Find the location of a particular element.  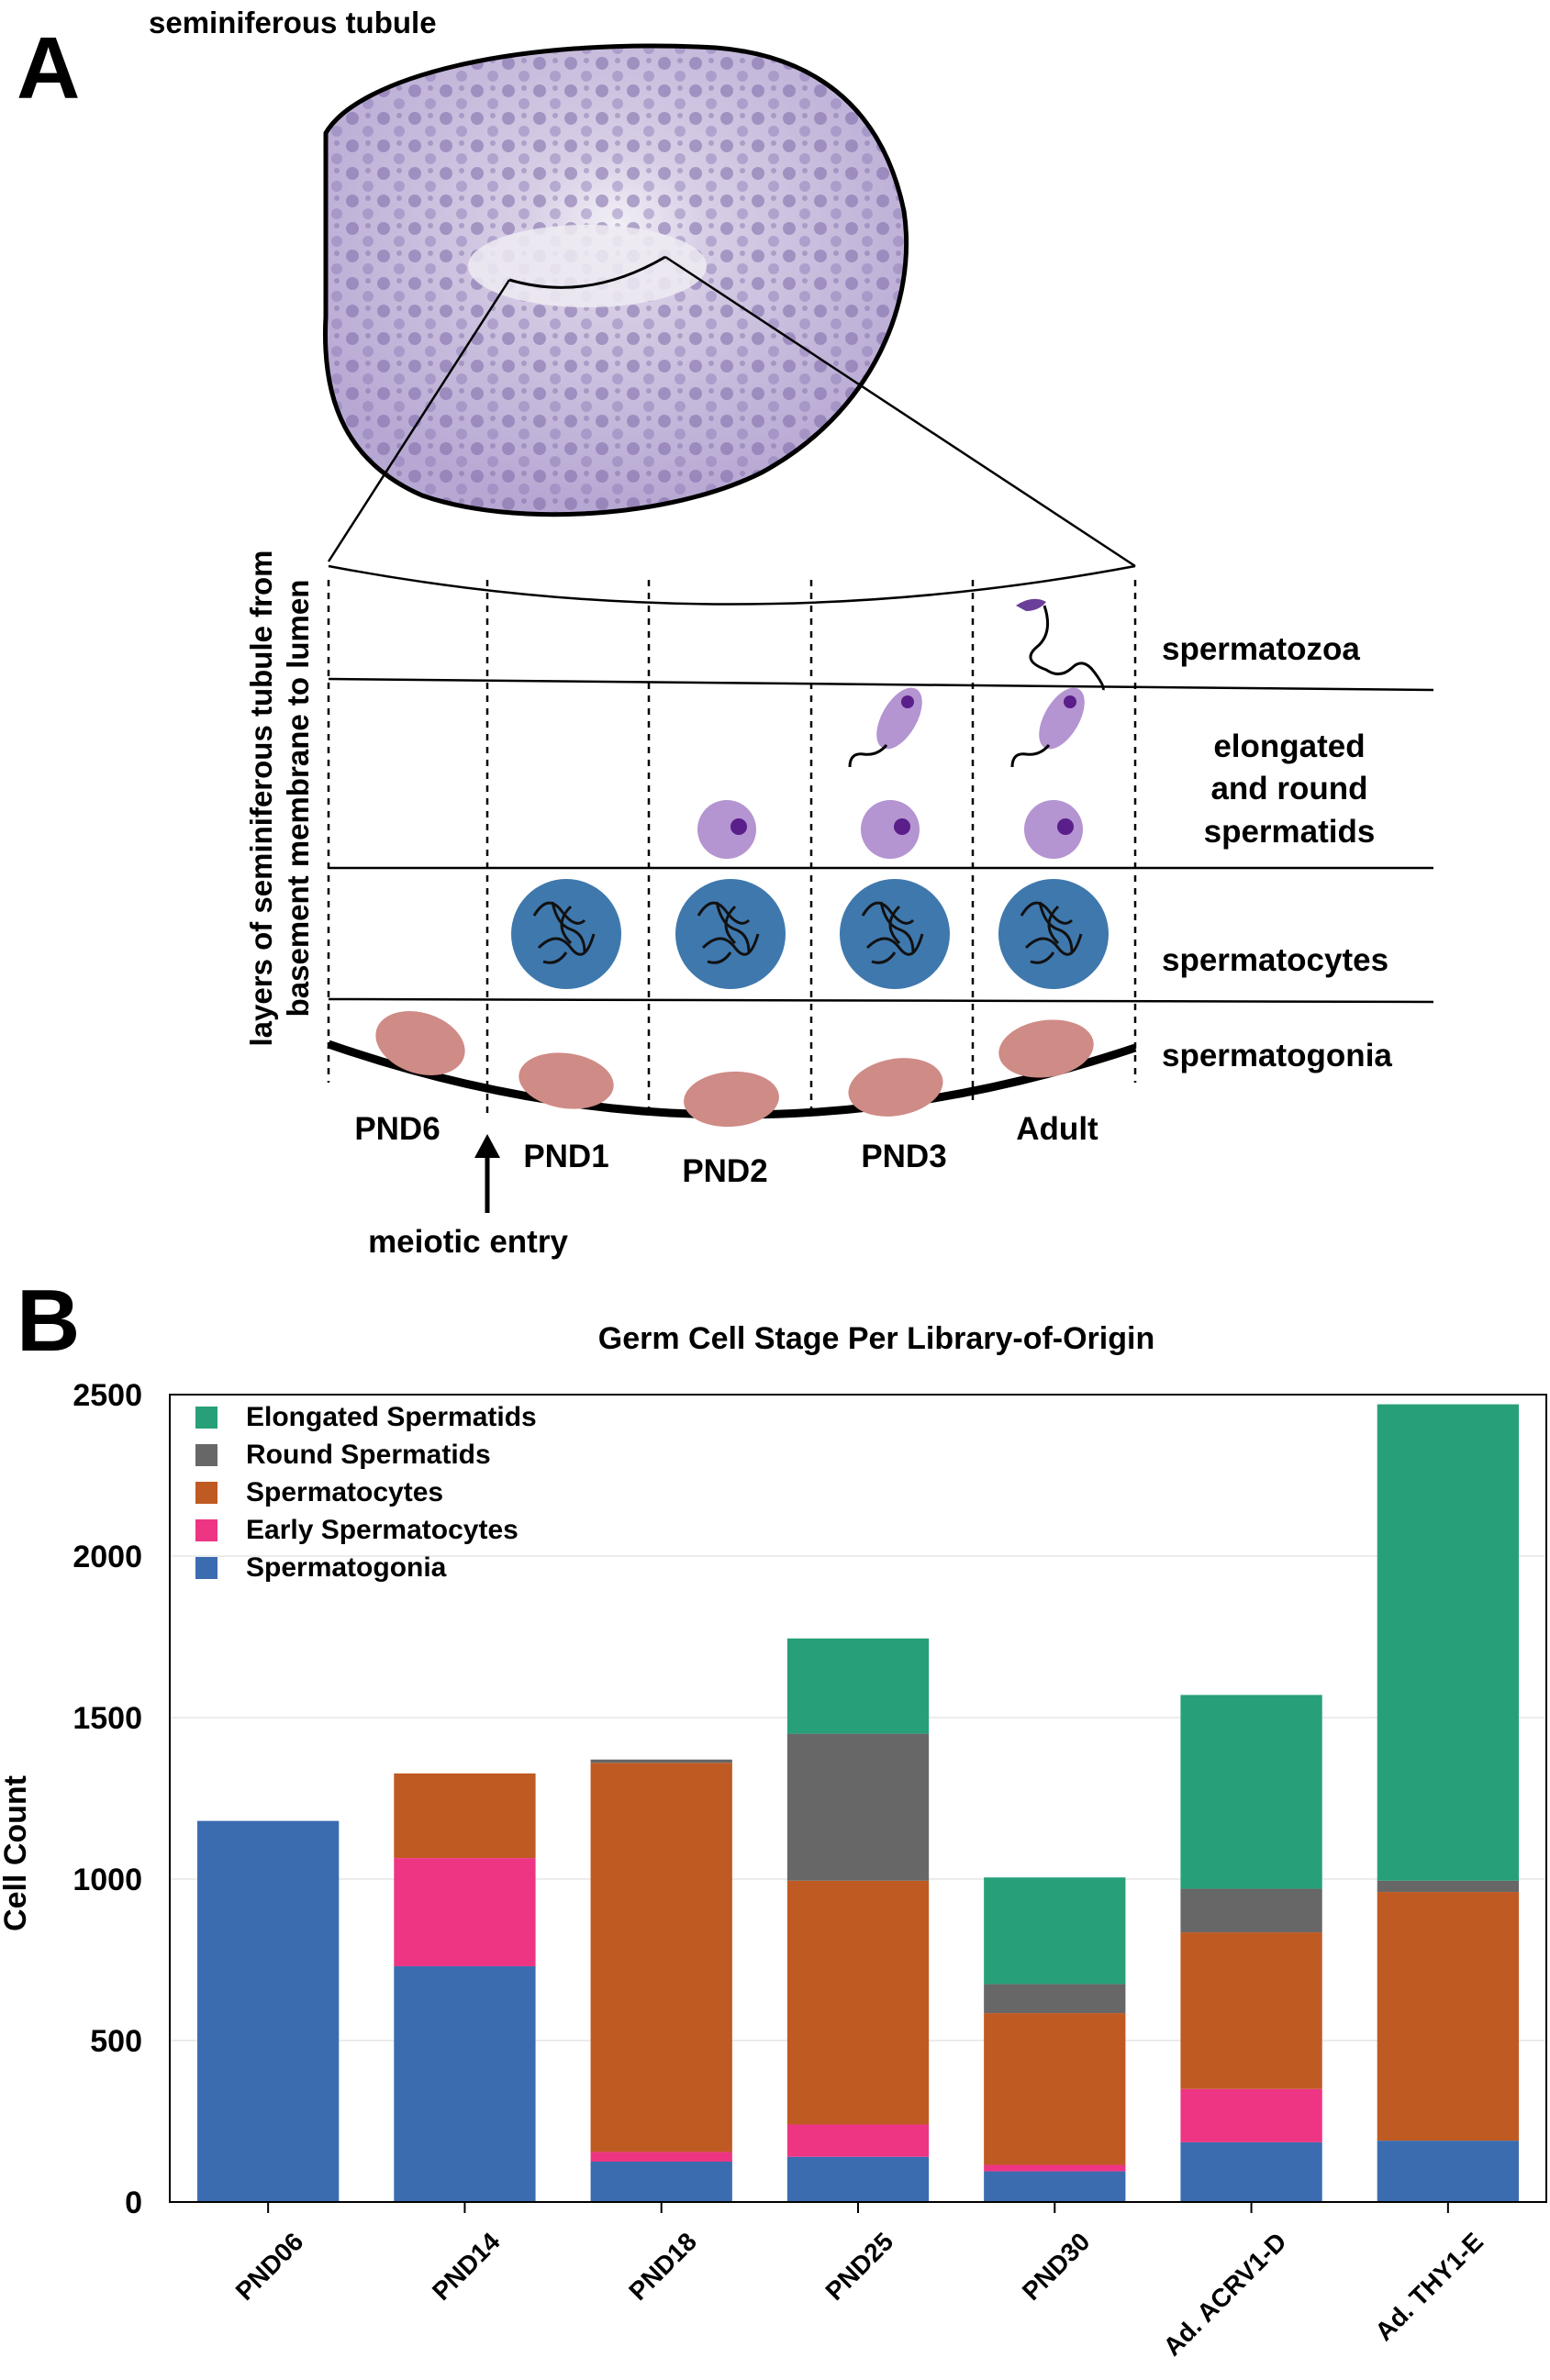

stage-label-pnd2: PND2 is located at coordinates (724, 1171).